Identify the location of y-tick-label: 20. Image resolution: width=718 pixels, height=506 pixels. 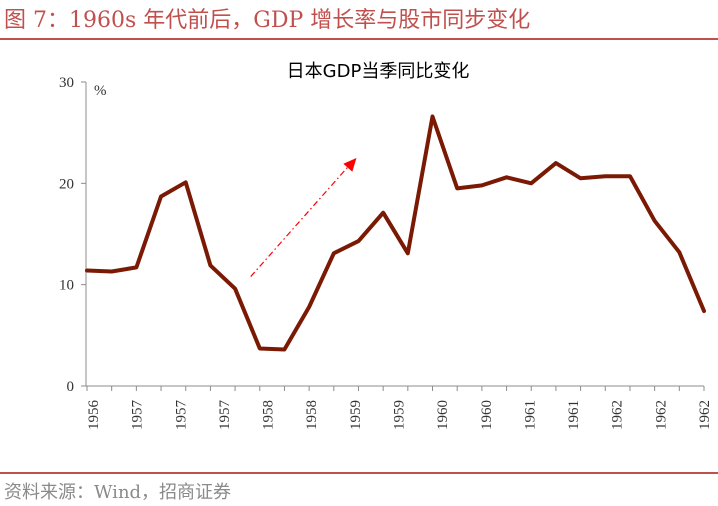
(66, 184).